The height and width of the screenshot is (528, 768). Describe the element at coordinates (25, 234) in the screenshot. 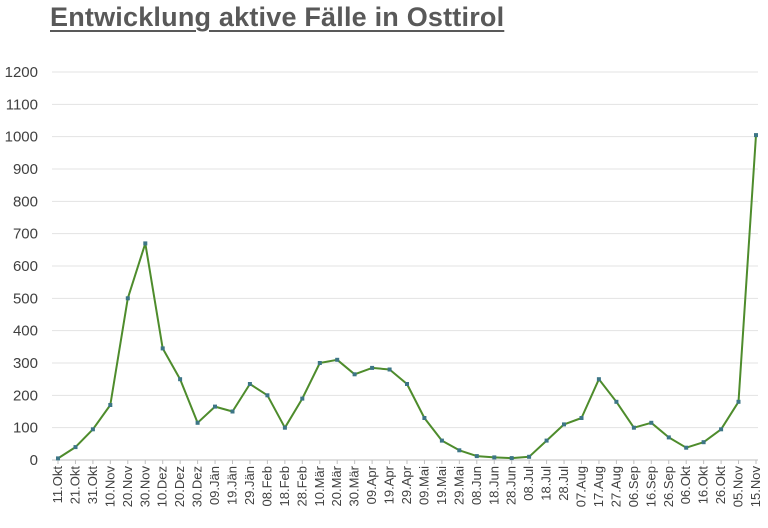

I see `y-tick-label: 700` at that location.